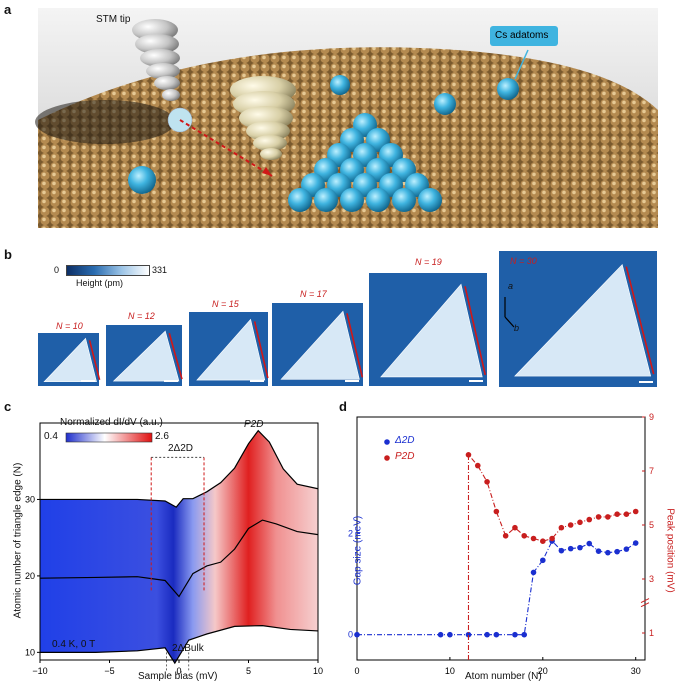 The width and height of the screenshot is (685, 688). I want to click on c-colorbar-min: 0.4, so click(51, 436).